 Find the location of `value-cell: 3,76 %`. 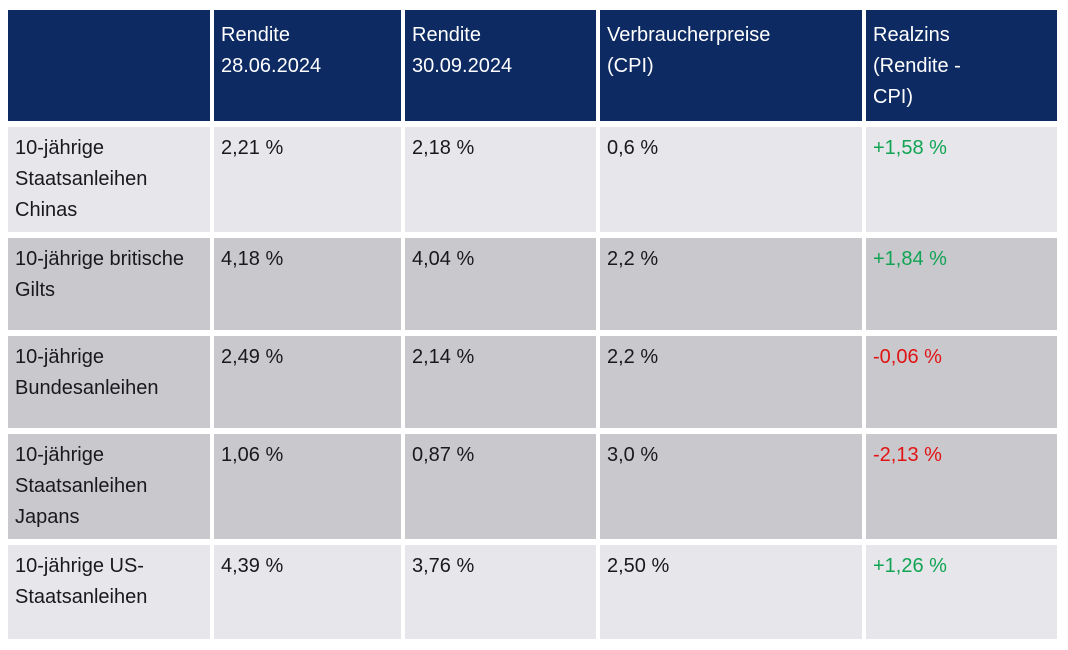

value-cell: 3,76 % is located at coordinates (500, 592).